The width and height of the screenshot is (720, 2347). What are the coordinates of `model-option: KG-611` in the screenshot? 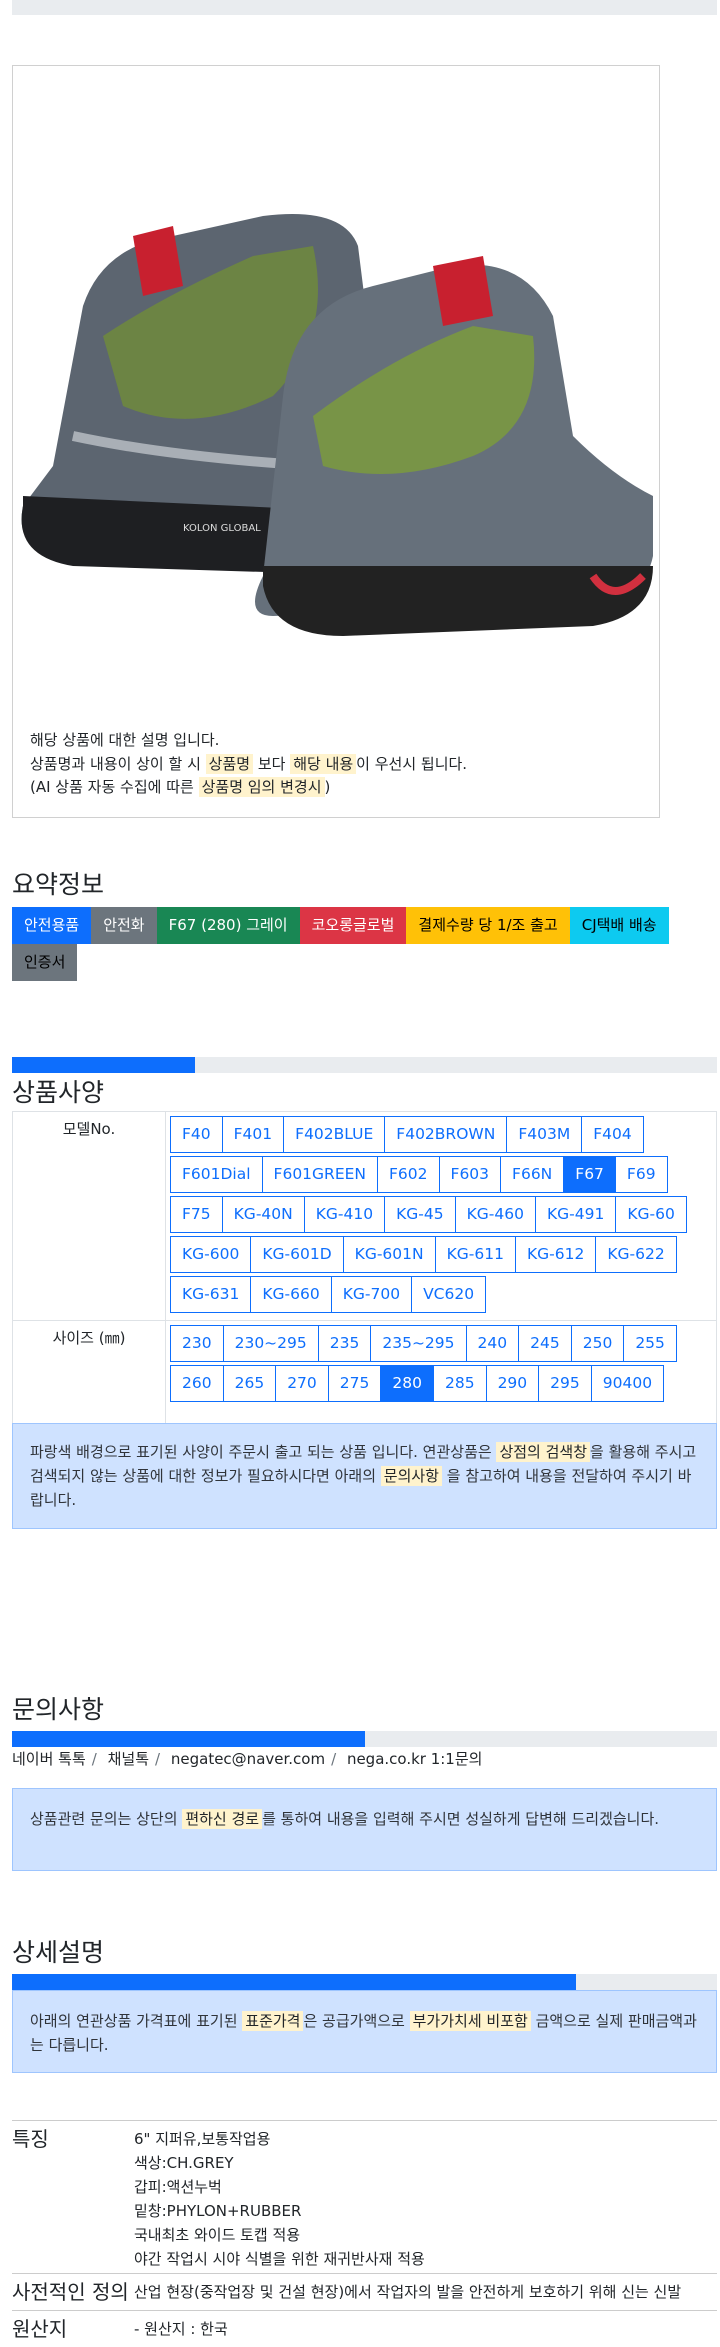 It's located at (475, 1254).